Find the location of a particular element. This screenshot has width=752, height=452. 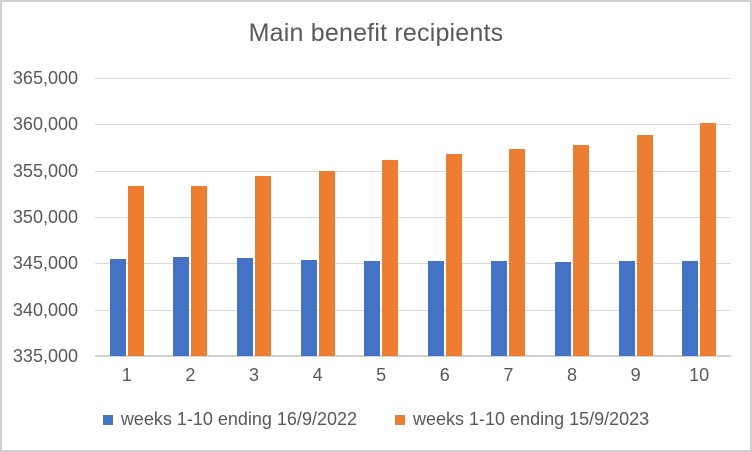

y-axis-tick-label: 360,000 is located at coordinates (45, 124).